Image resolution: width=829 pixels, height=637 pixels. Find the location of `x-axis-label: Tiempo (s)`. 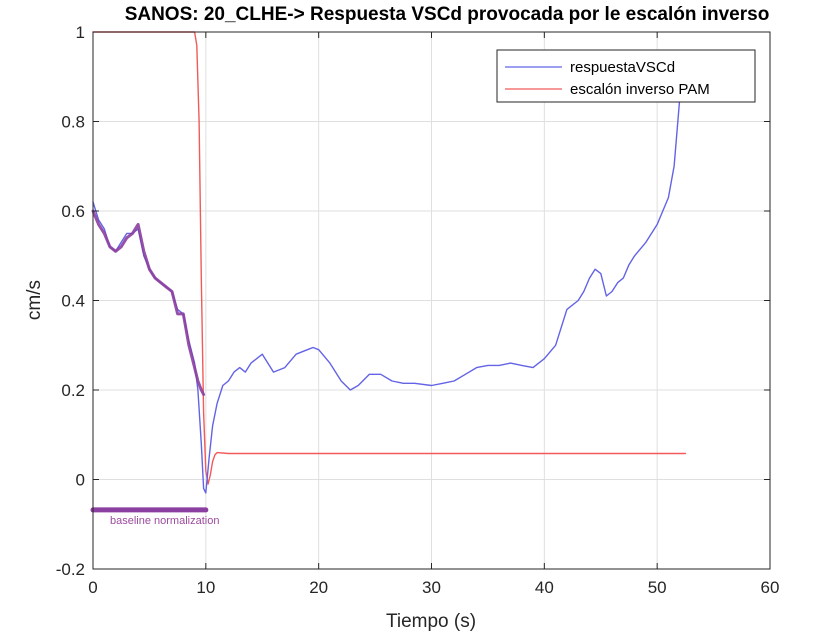

x-axis-label: Tiempo (s) is located at coordinates (431, 621).